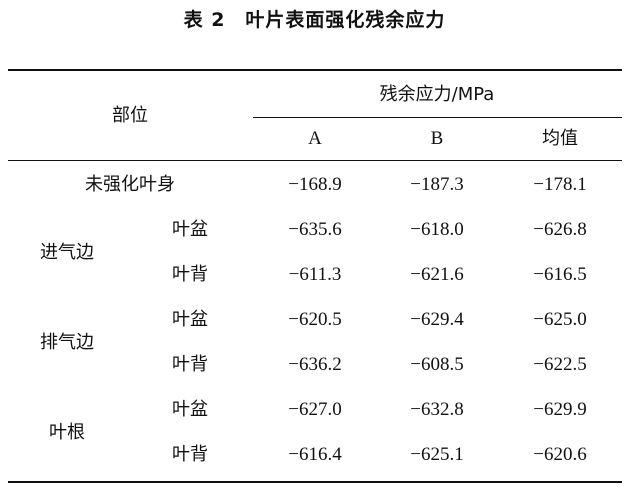  What do you see at coordinates (437, 229) in the screenshot?
I see `table-cell: −618.0` at bounding box center [437, 229].